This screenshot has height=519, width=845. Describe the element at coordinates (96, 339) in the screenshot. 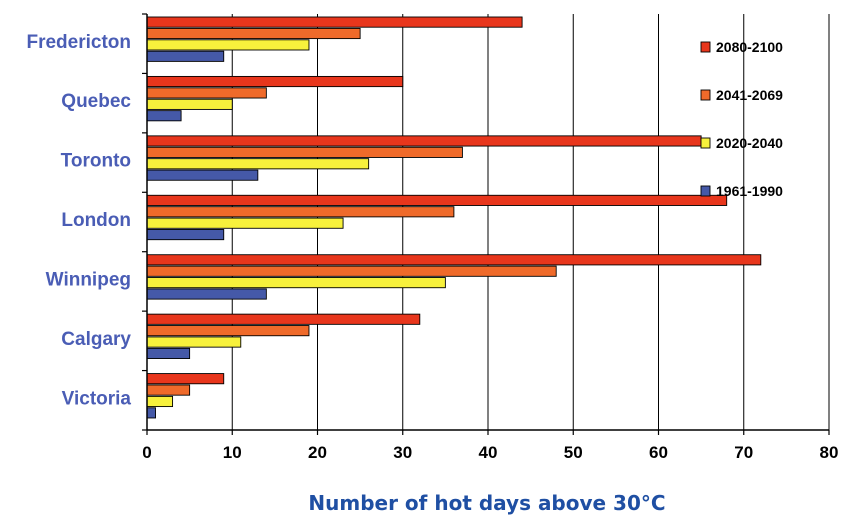

I see `category-label-calgary: Calgary` at that location.